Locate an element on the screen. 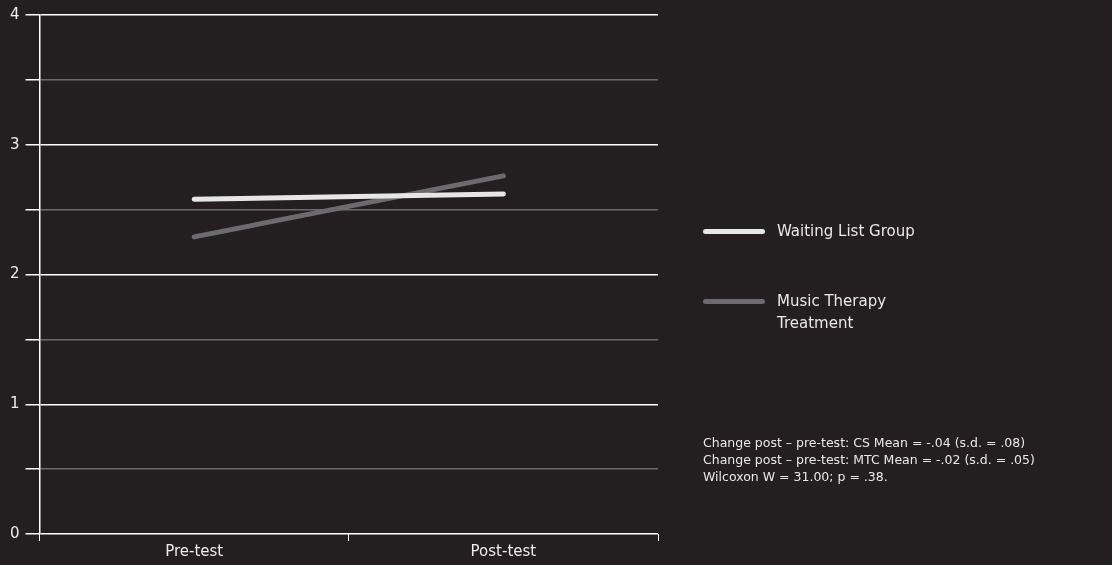 The image size is (1112, 565). y-tick-label: 2 is located at coordinates (15, 273).